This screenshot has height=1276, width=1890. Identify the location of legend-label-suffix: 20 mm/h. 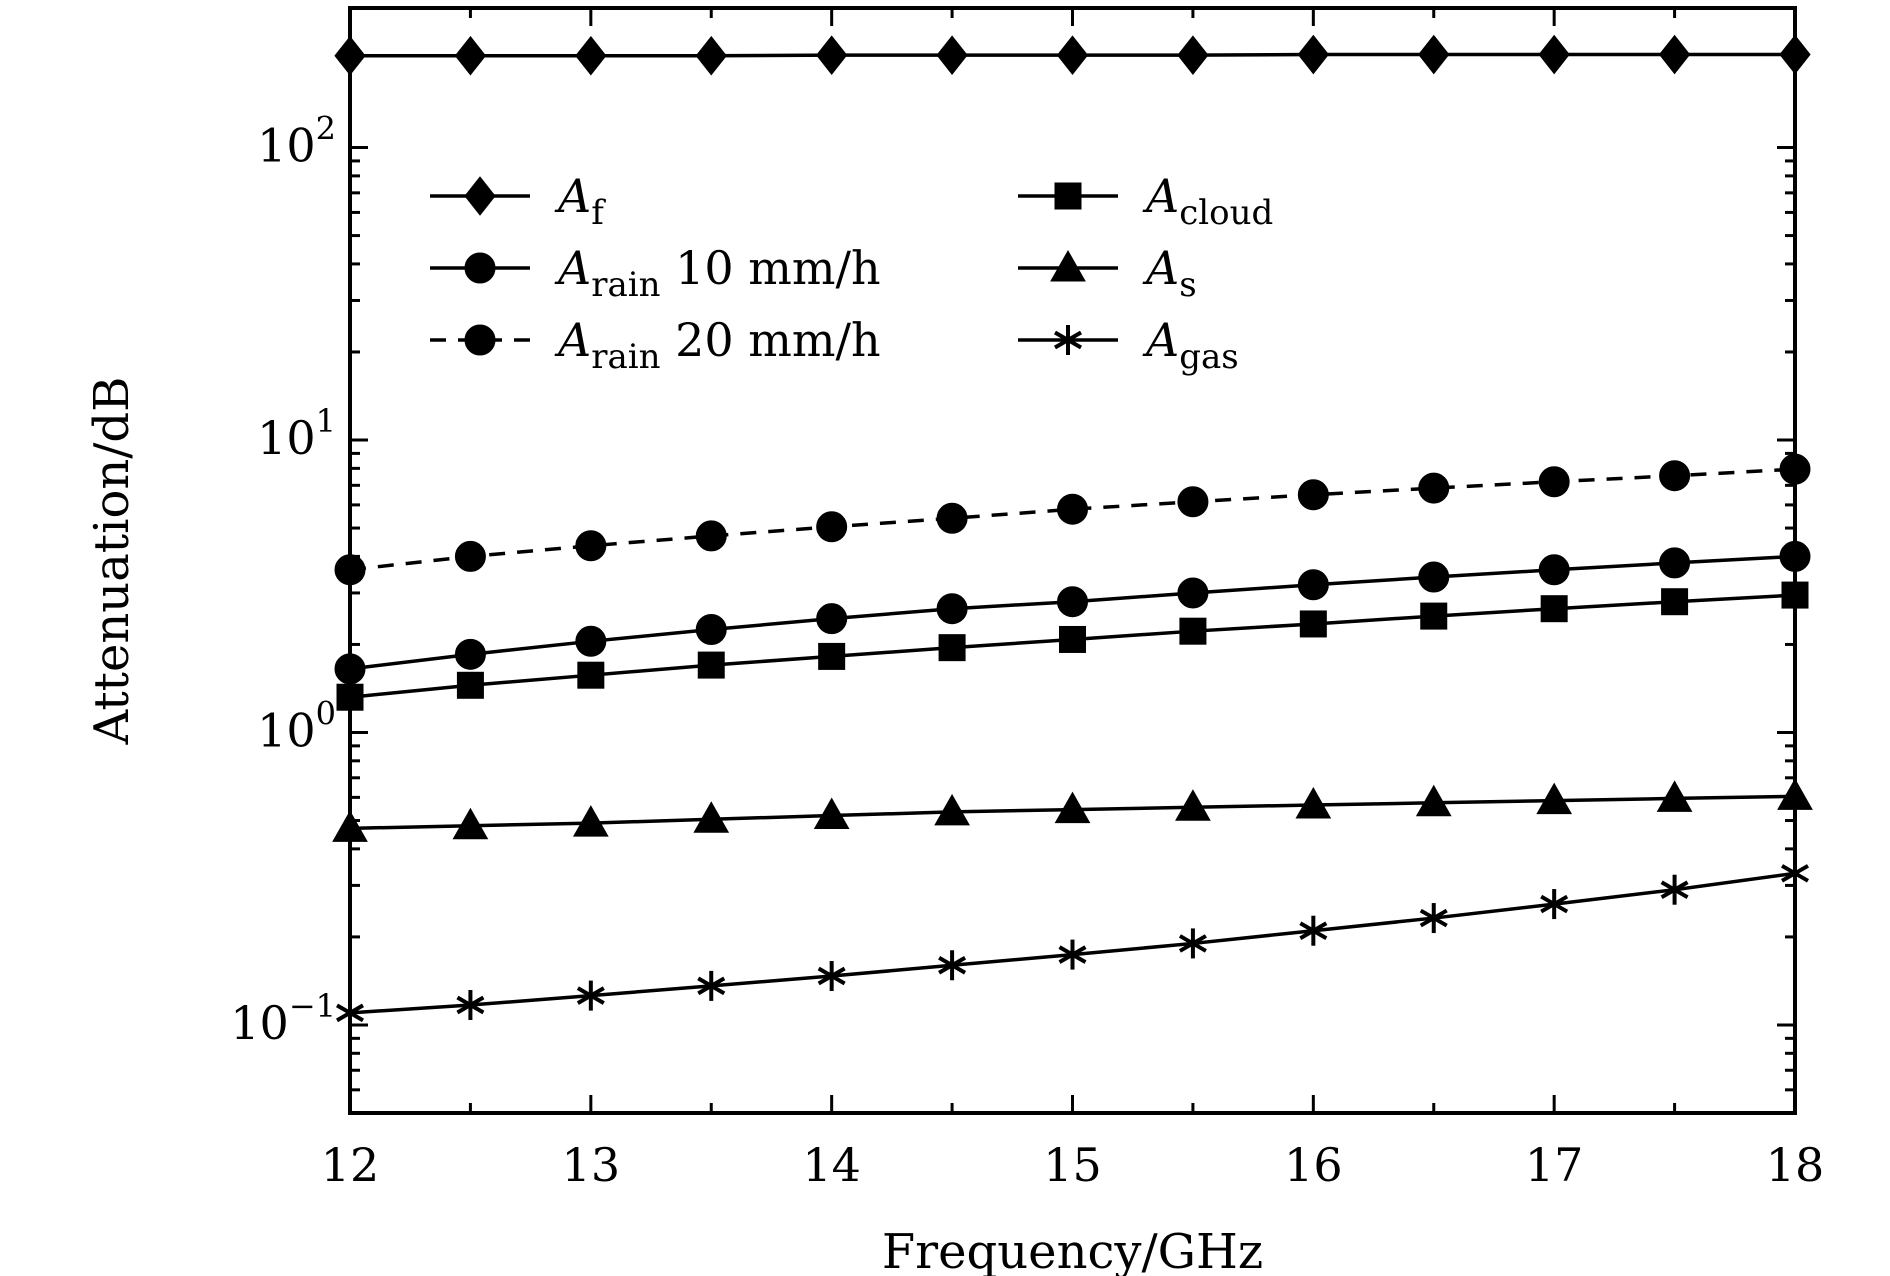
(771, 340).